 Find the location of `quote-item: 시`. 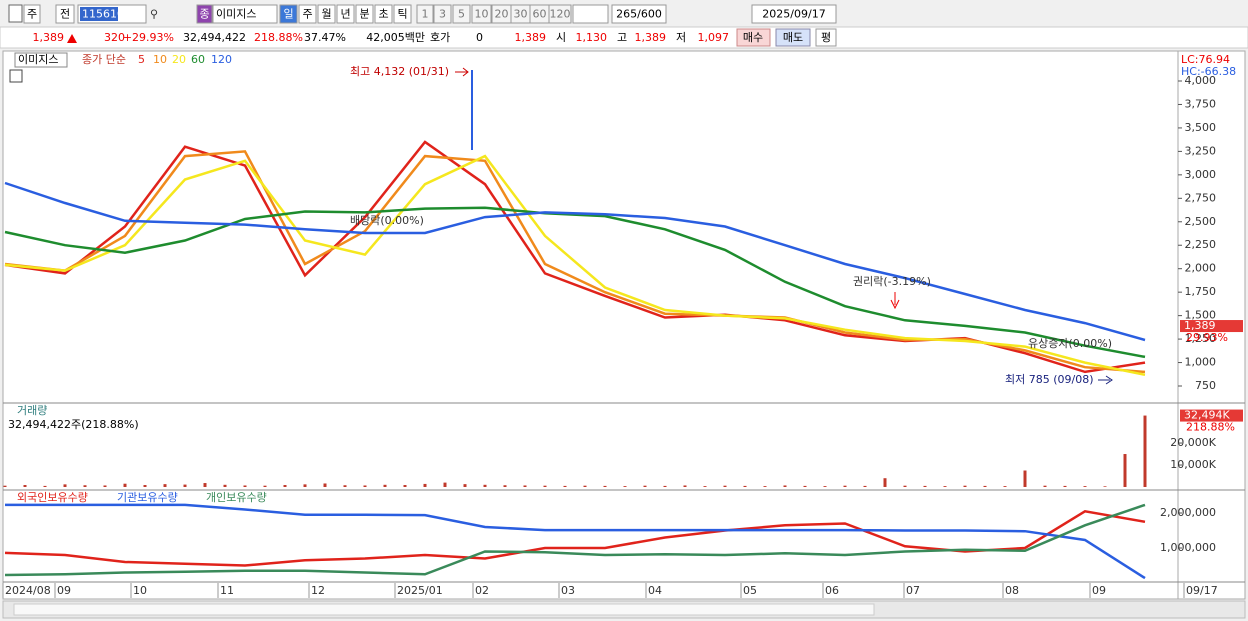

quote-item: 시 is located at coordinates (561, 37).